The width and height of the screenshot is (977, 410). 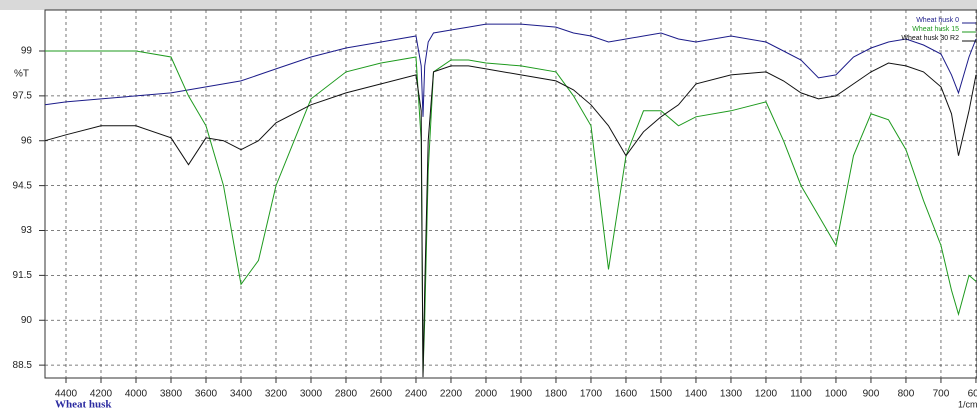 What do you see at coordinates (871, 394) in the screenshot?
I see `x-tick-label: 900` at bounding box center [871, 394].